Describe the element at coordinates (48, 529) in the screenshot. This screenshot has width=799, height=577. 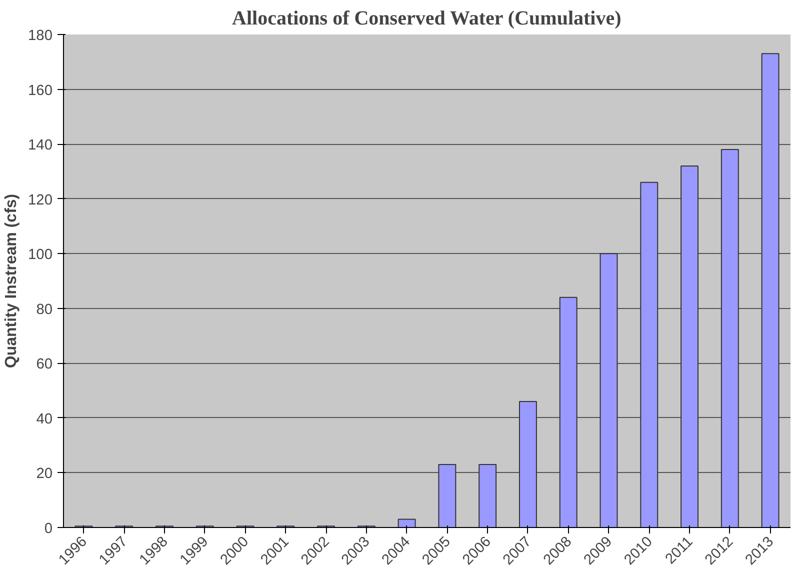
I see `y-tick-label: 0` at that location.